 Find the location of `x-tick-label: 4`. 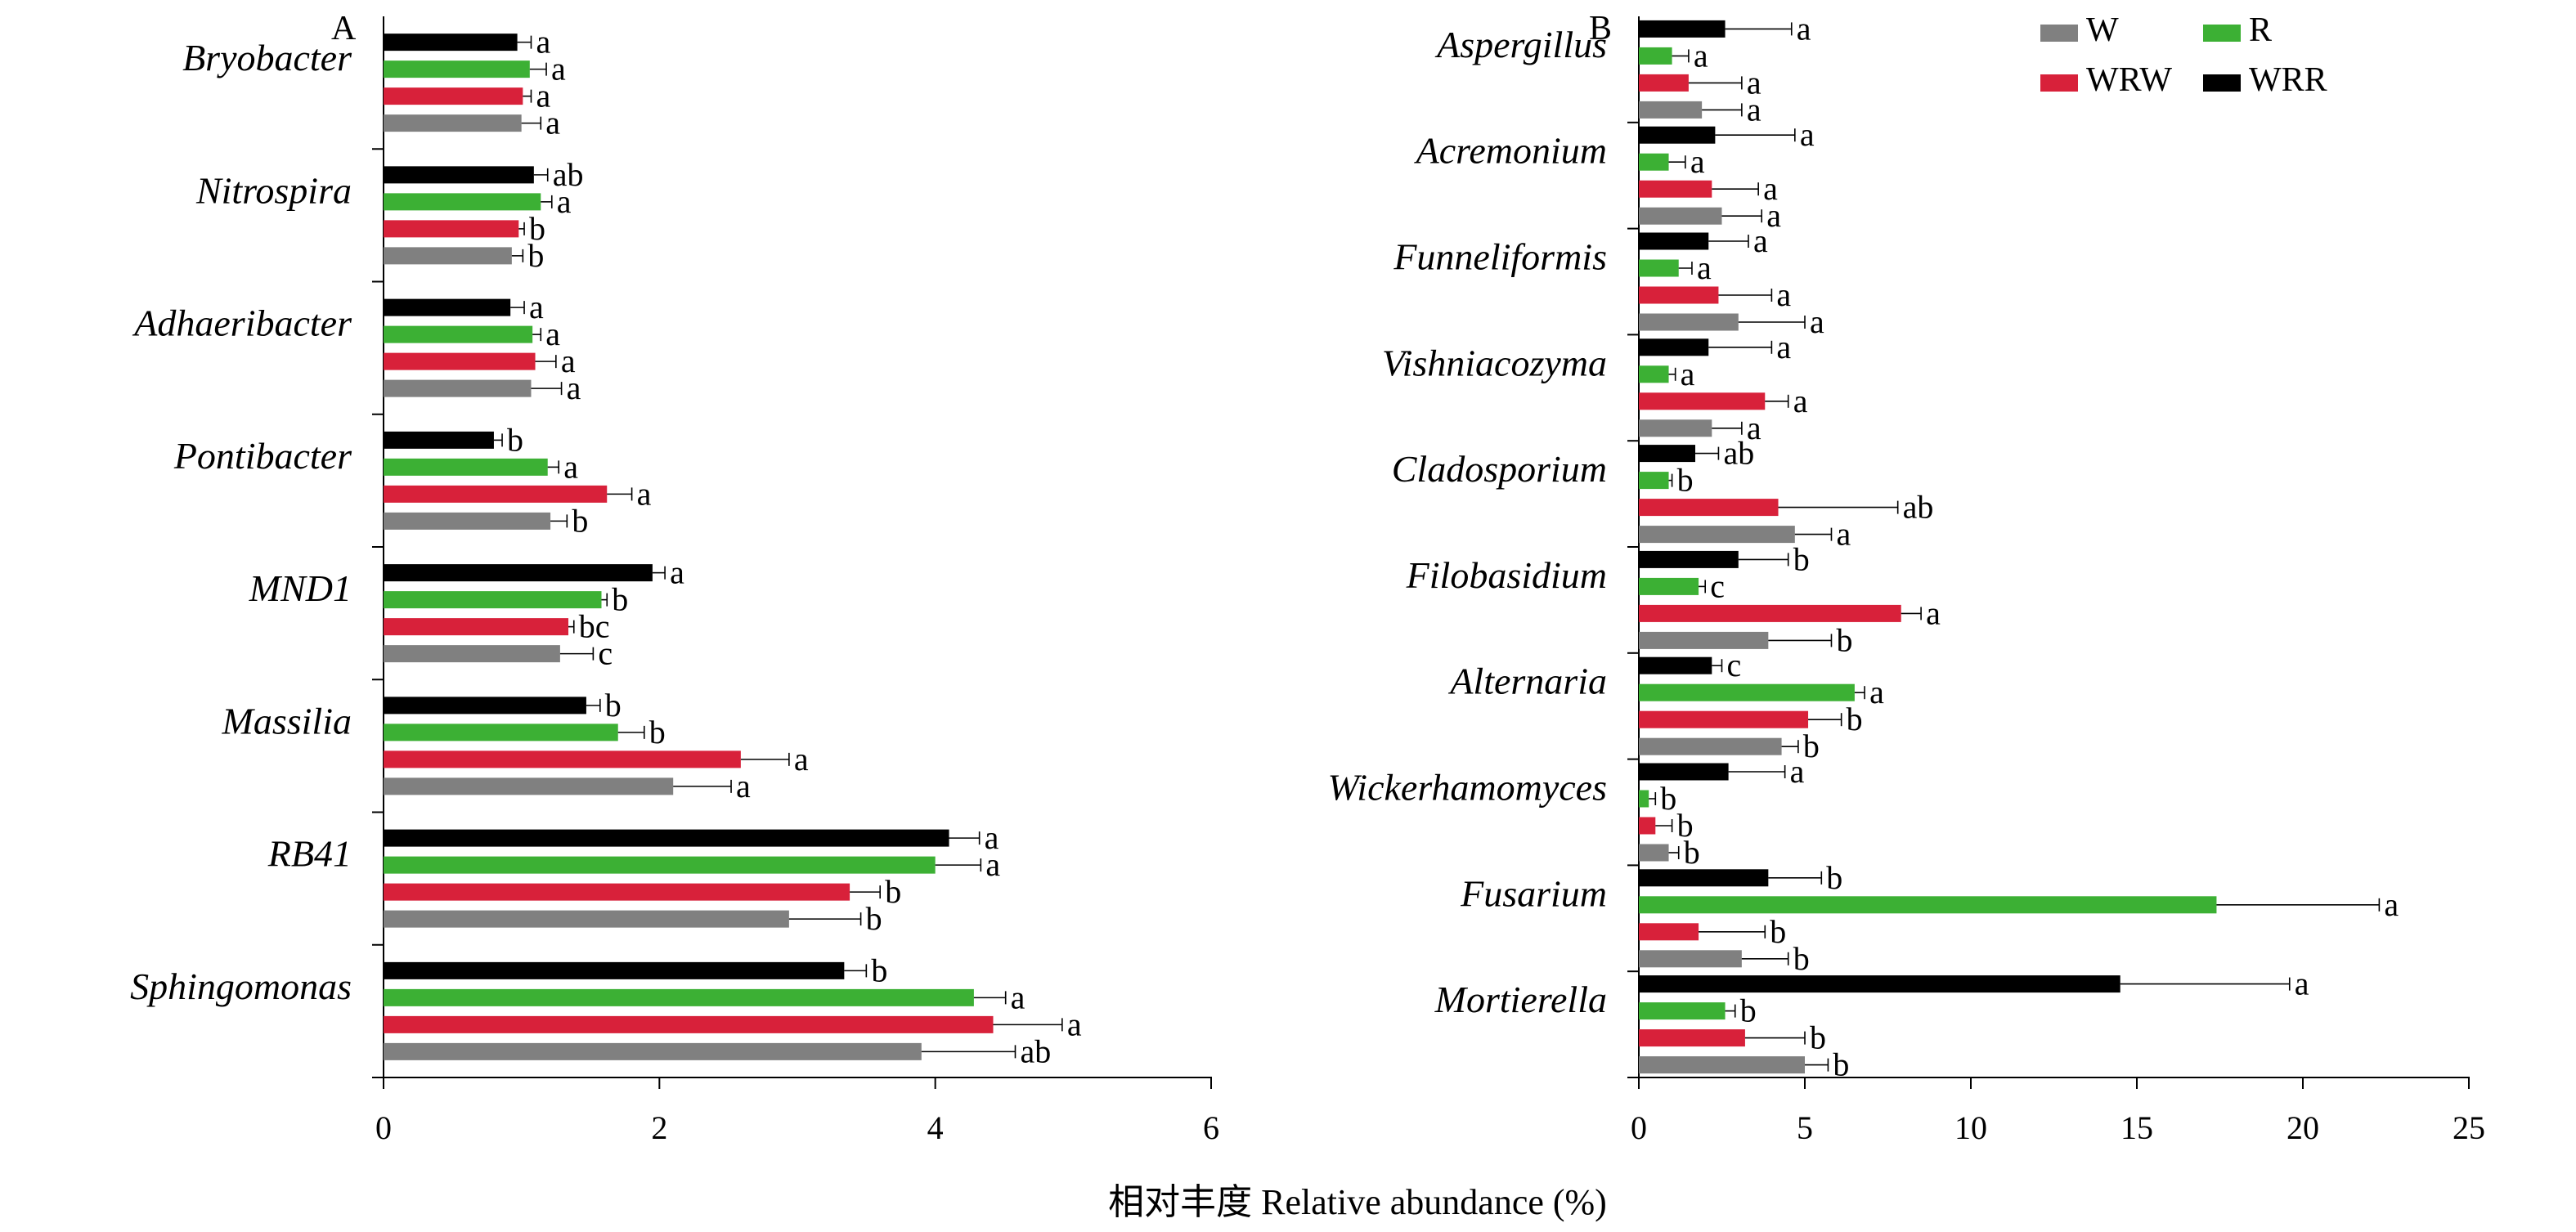

x-tick-label: 4 is located at coordinates (935, 1128).